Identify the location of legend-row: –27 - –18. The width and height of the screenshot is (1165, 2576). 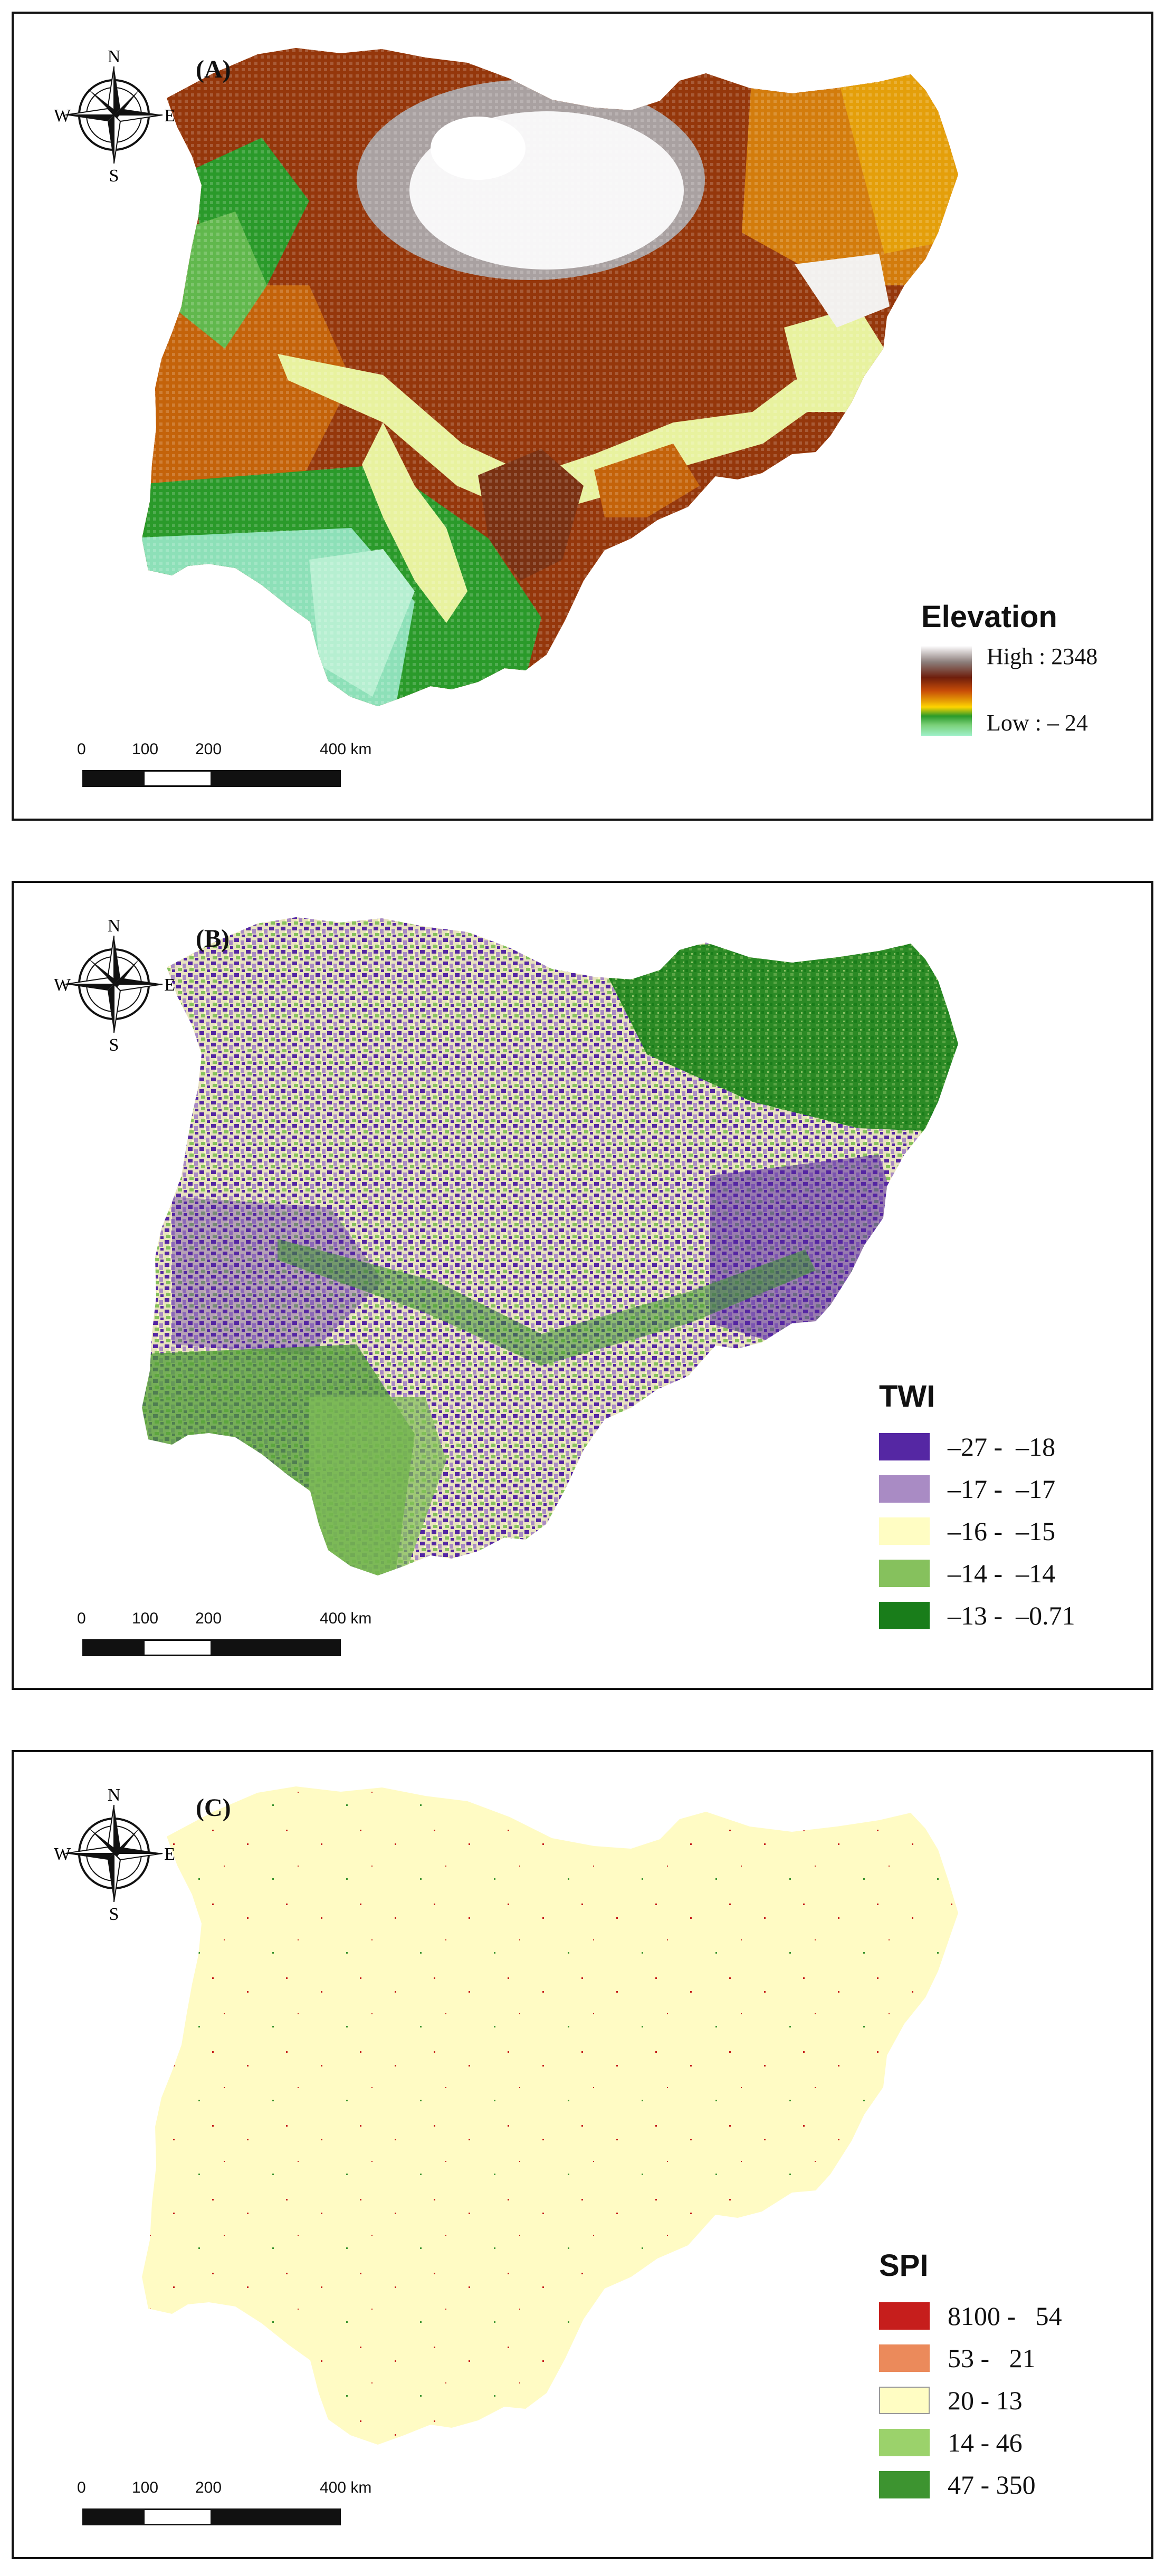
(977, 1447).